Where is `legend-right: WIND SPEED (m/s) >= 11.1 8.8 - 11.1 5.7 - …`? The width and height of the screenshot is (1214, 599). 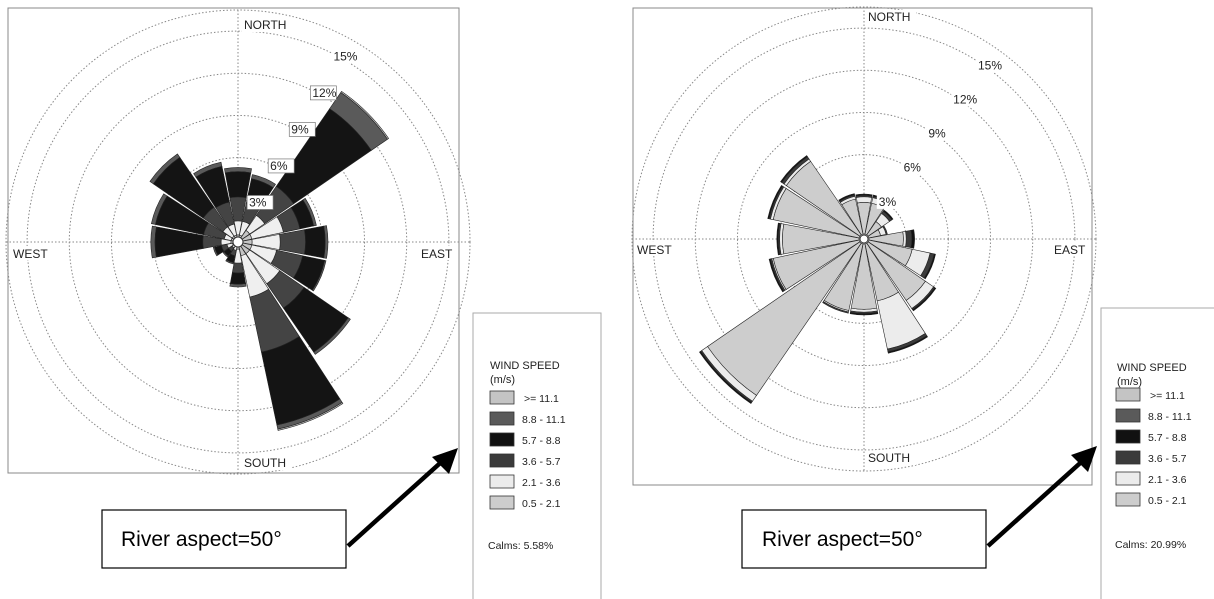 legend-right: WIND SPEED (m/s) >= 11.1 8.8 - 11.1 5.7 - … is located at coordinates (1157, 453).